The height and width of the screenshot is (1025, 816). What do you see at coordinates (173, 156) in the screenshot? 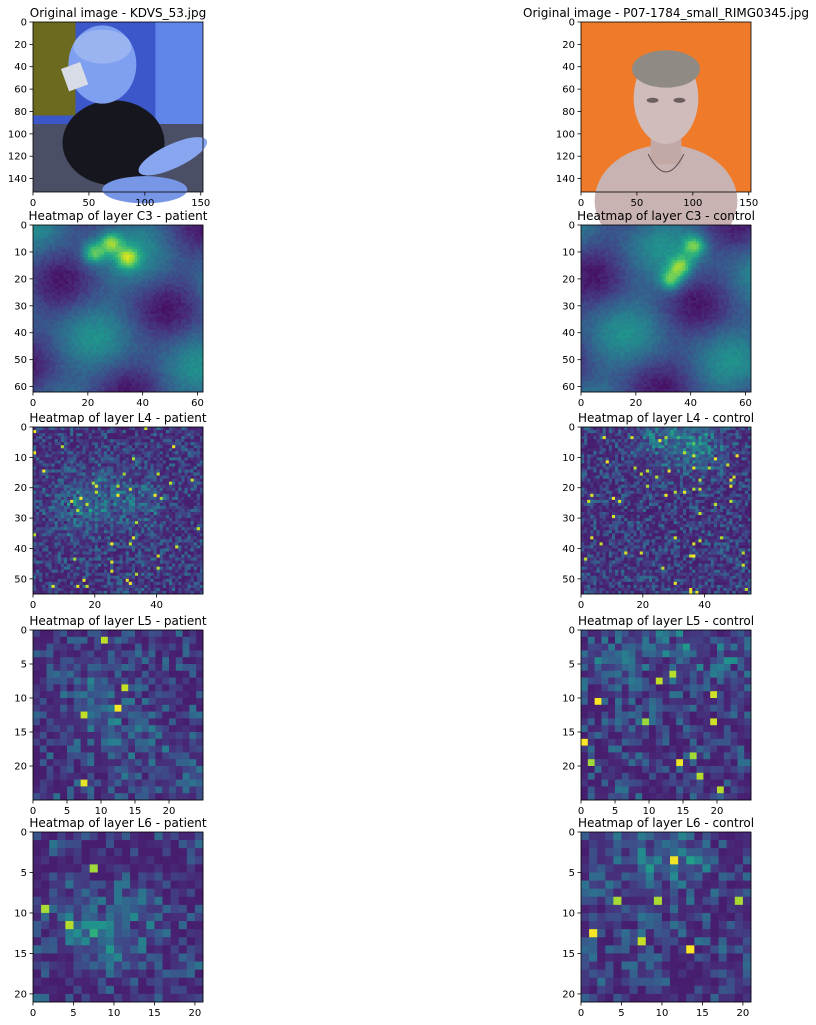
I see `photo-arm` at bounding box center [173, 156].